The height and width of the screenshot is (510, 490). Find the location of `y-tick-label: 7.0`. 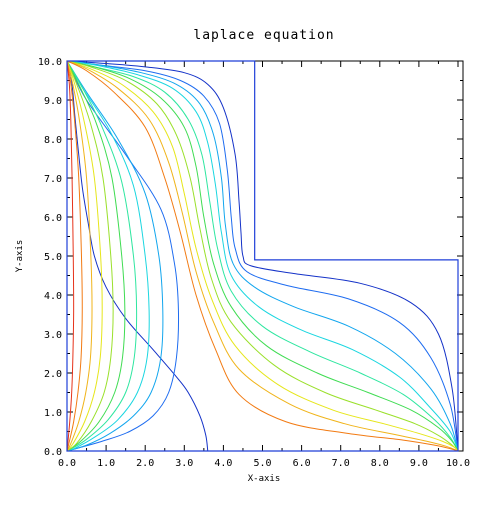

y-tick-label: 7.0 is located at coordinates (53, 179).